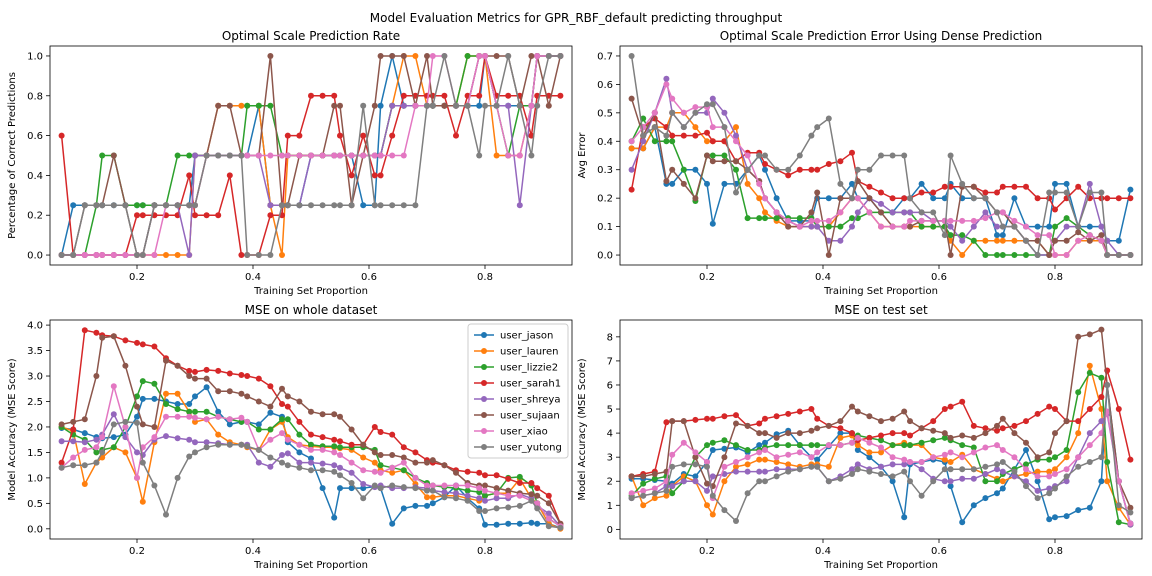 The height and width of the screenshot is (576, 1152). What do you see at coordinates (610, 482) in the screenshot?
I see `y-tick-label: 2` at bounding box center [610, 482].